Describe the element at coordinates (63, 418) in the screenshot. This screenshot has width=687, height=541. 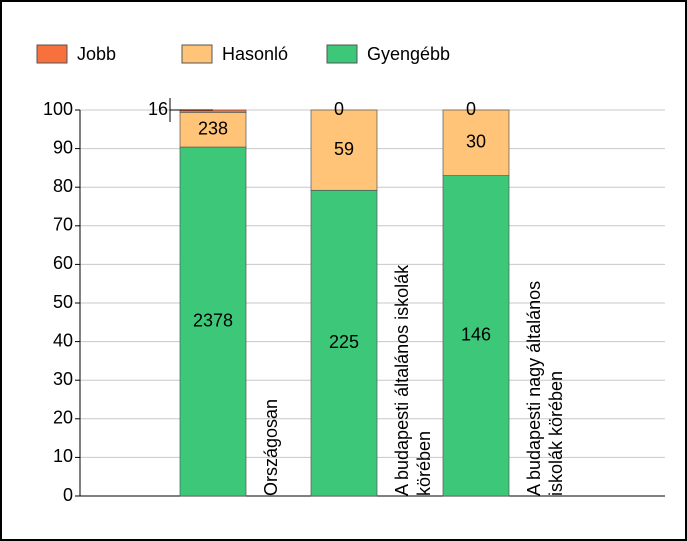
I see `y-tick-label: 20` at that location.